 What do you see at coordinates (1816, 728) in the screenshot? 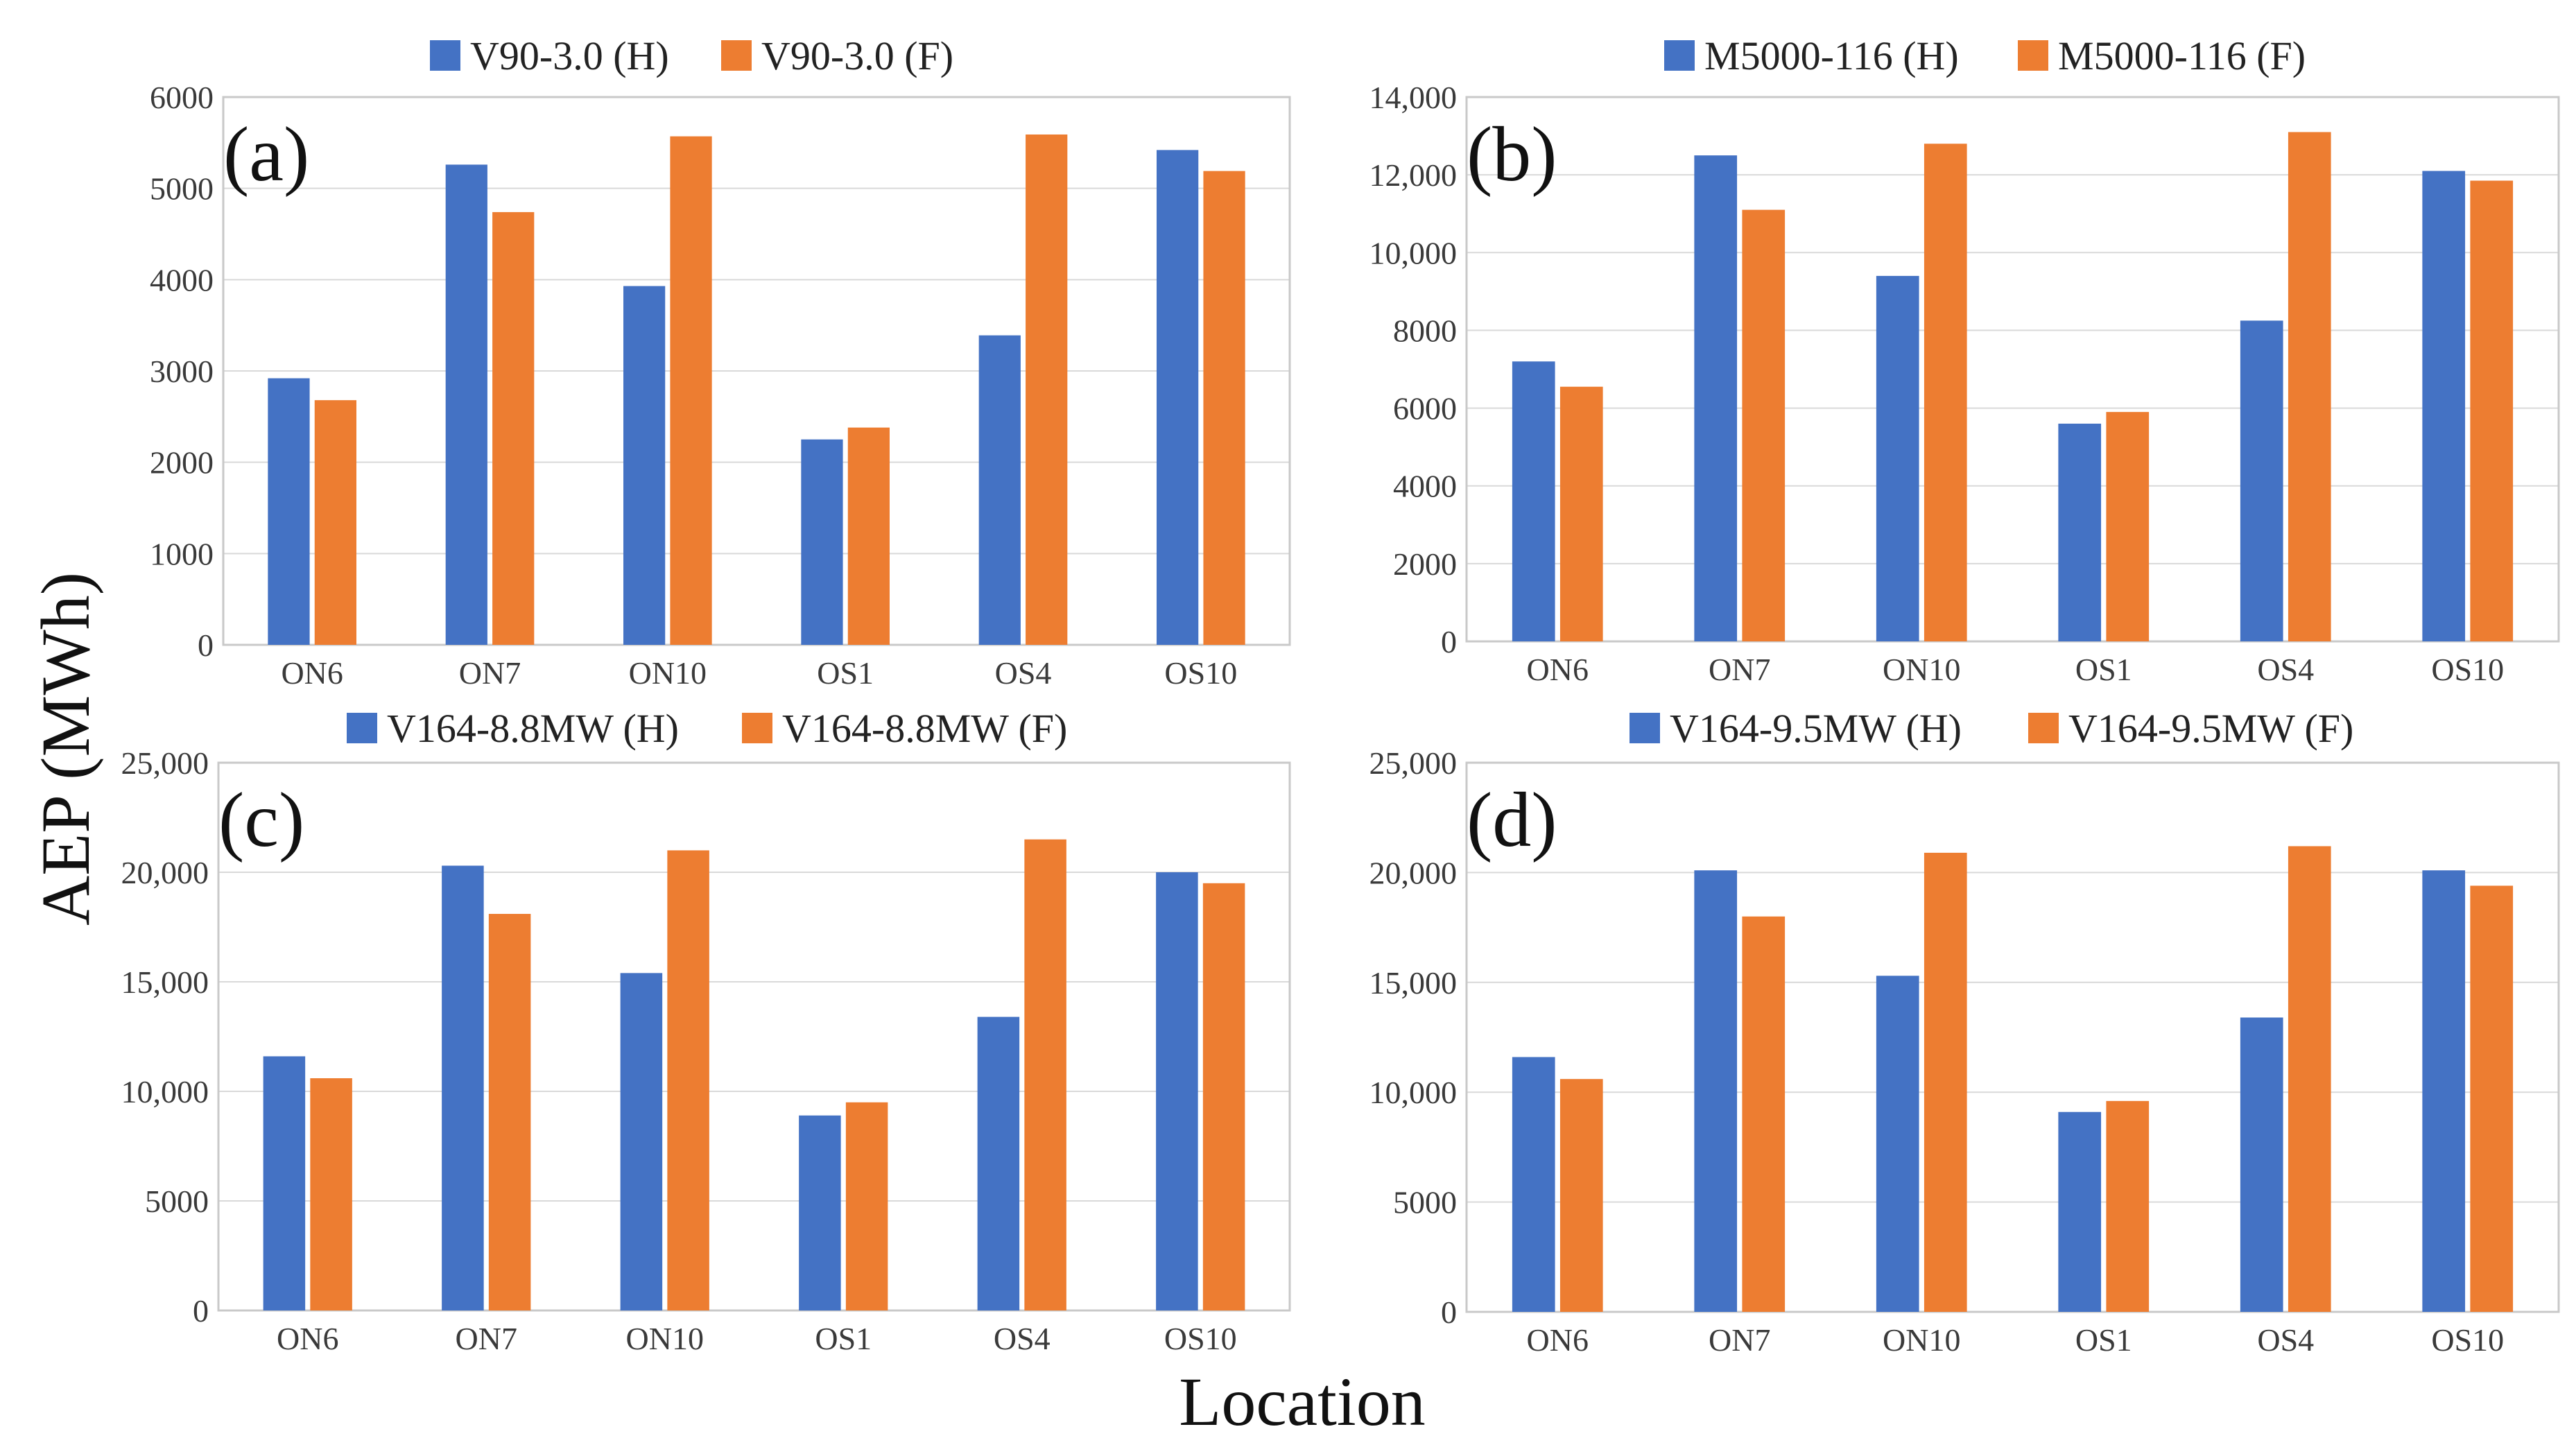
I see `legend-label-H: V164-9.5MW (H)` at bounding box center [1816, 728].